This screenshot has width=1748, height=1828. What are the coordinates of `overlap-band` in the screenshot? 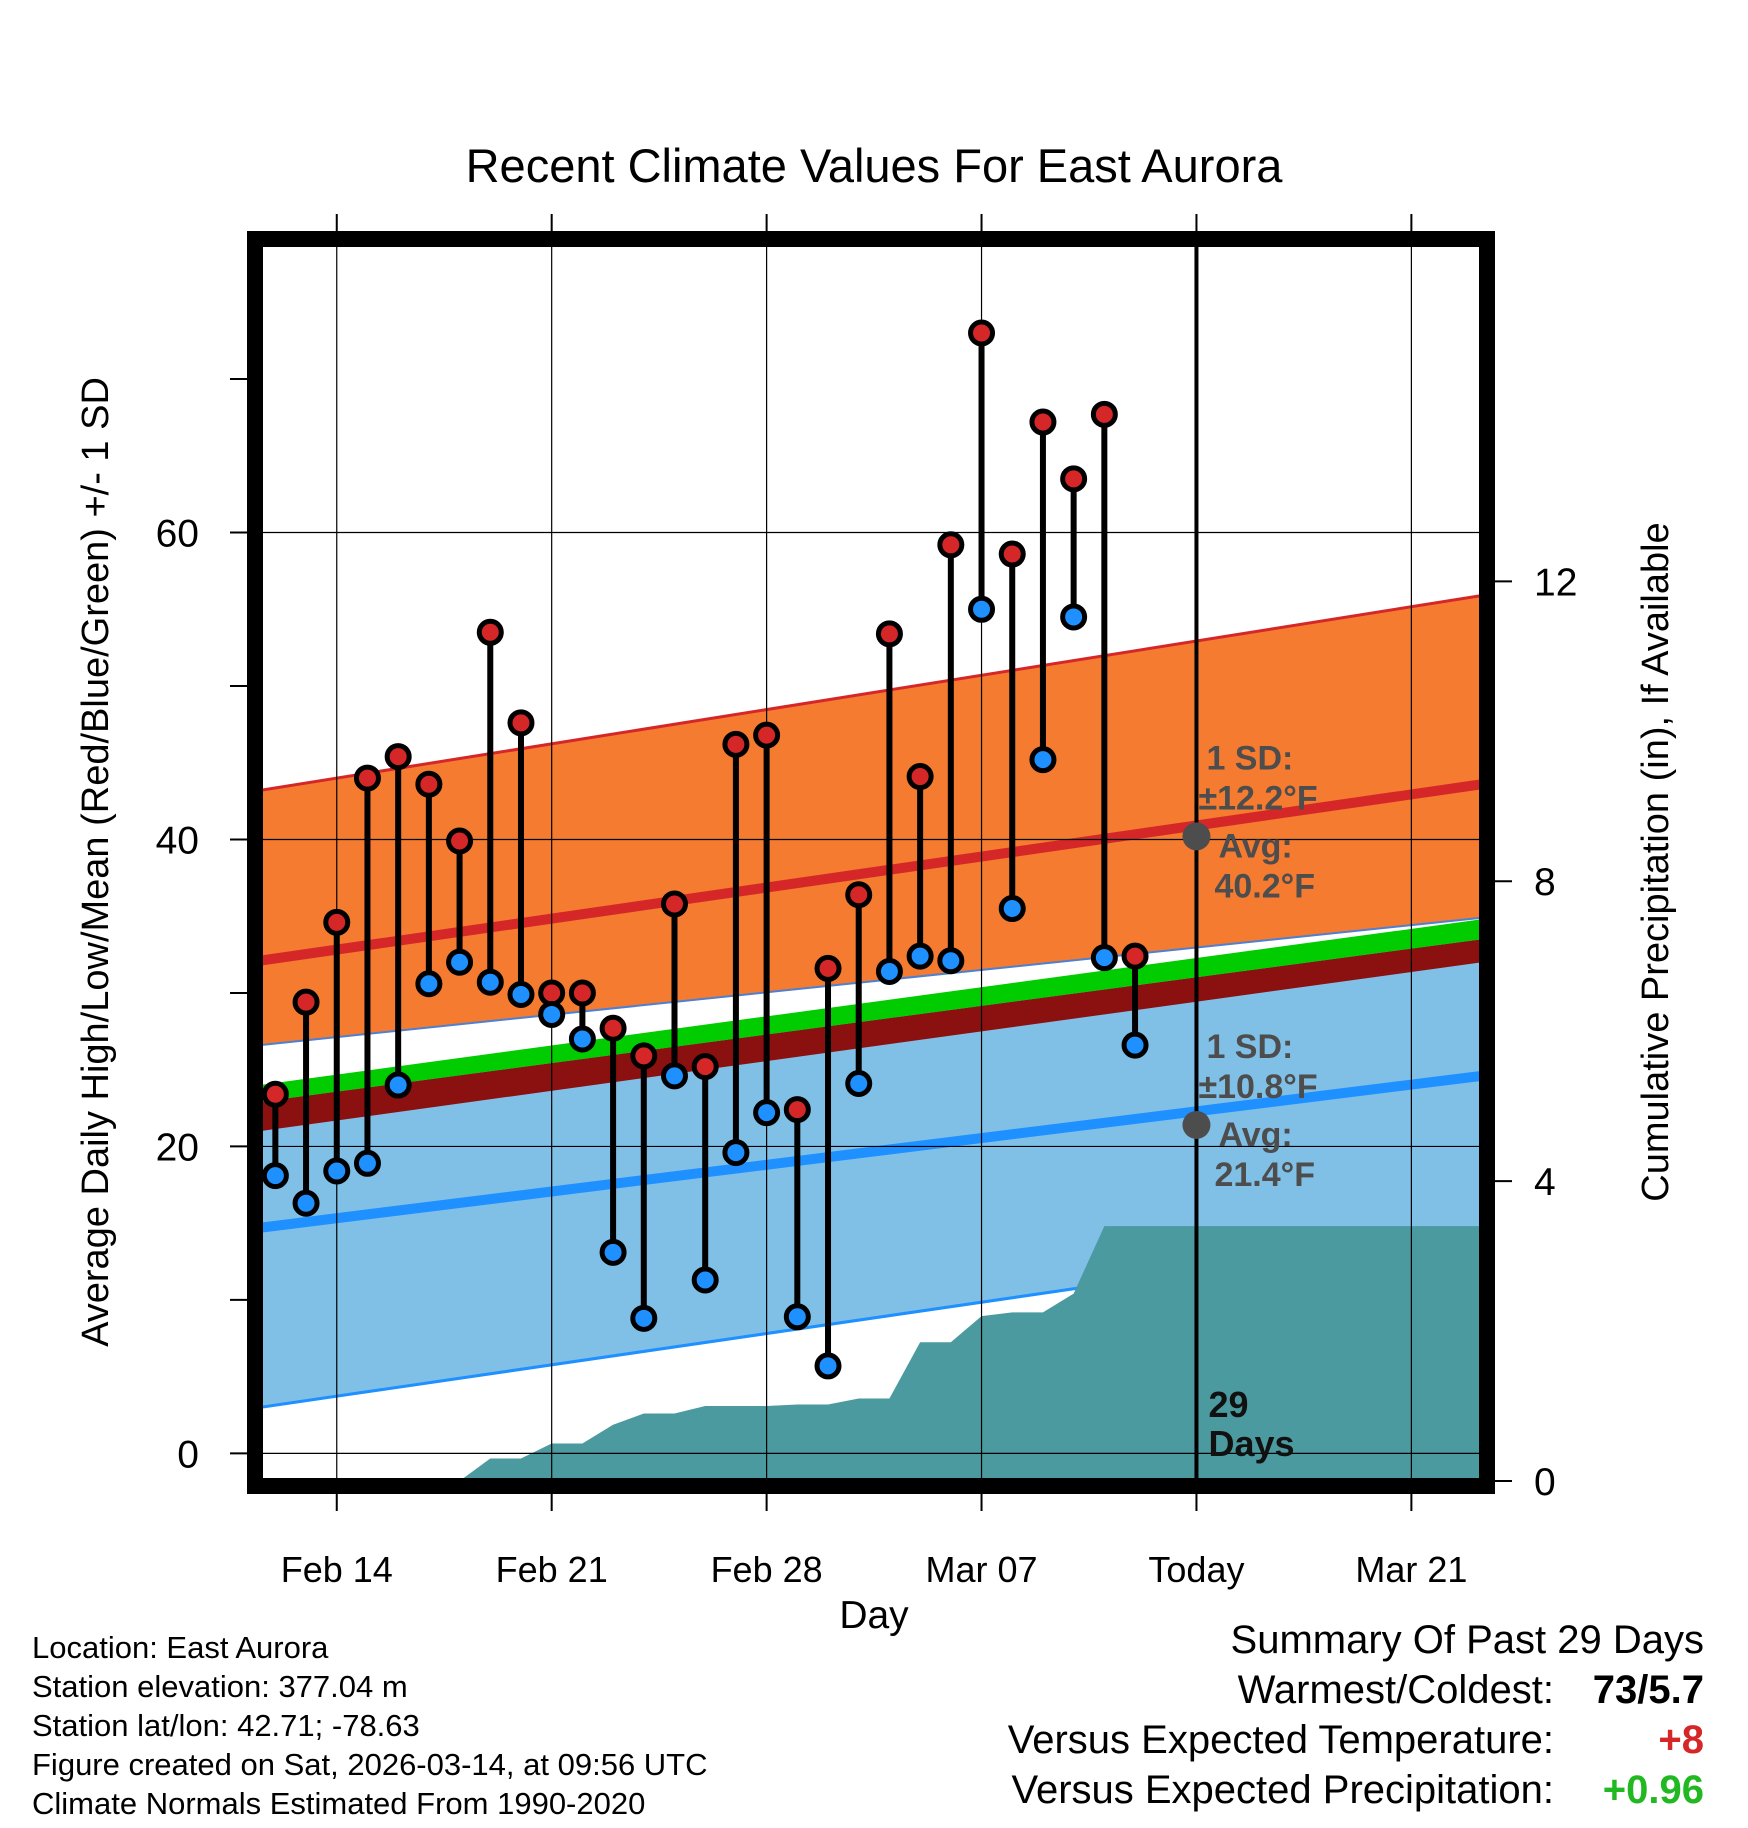 It's located at (871, 1035).